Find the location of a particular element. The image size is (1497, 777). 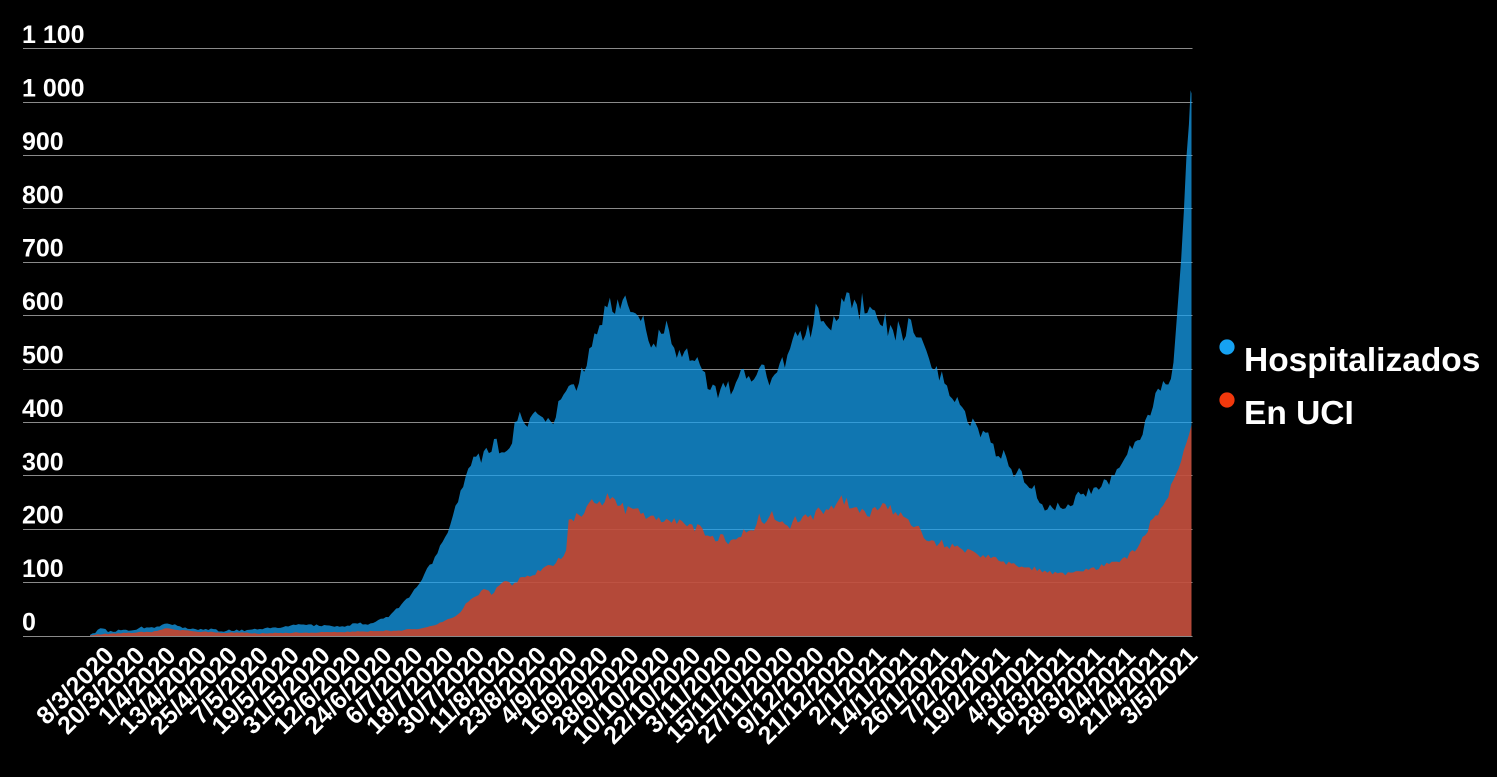

svg-text: 100 is located at coordinates (43, 569).